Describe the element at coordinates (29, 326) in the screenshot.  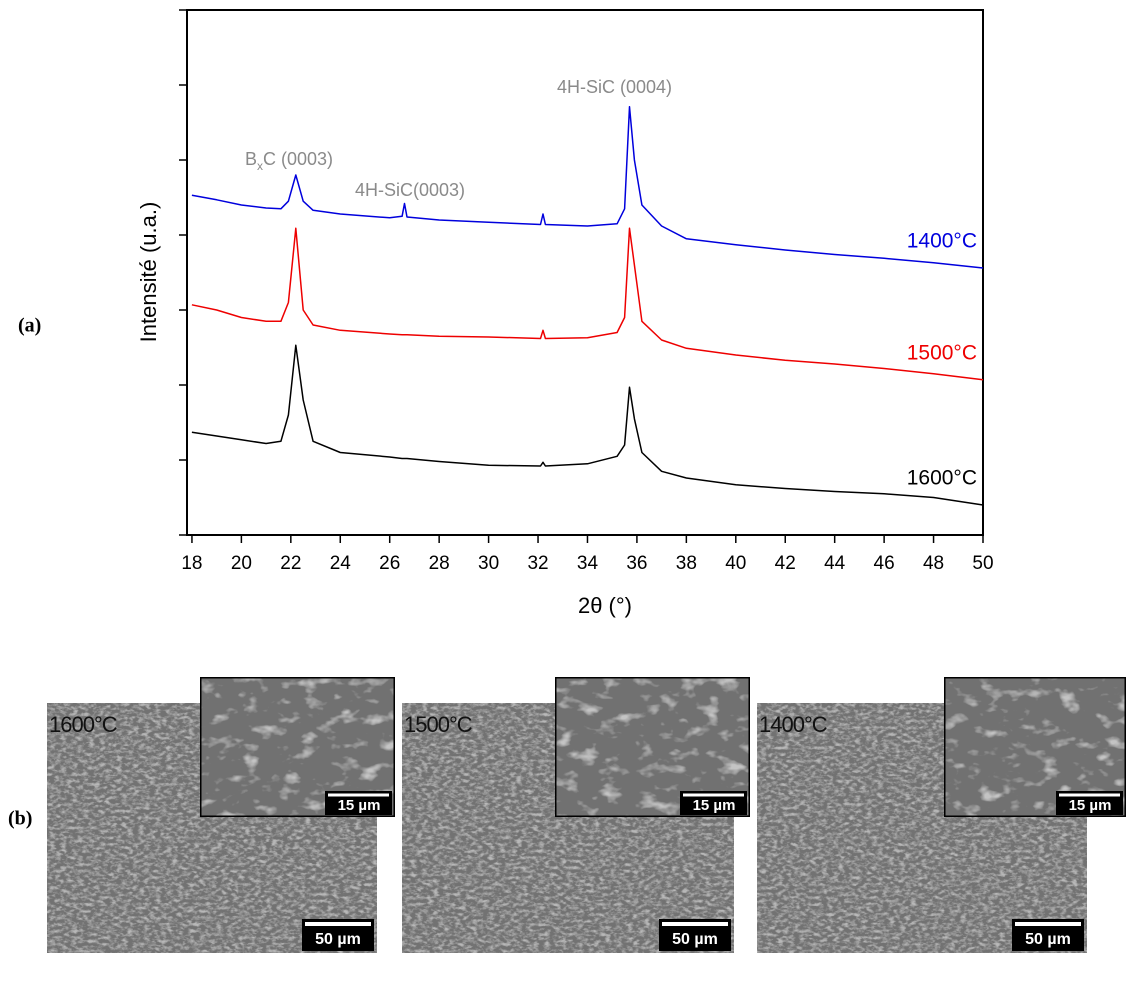
I see `panel-label: (a)` at that location.